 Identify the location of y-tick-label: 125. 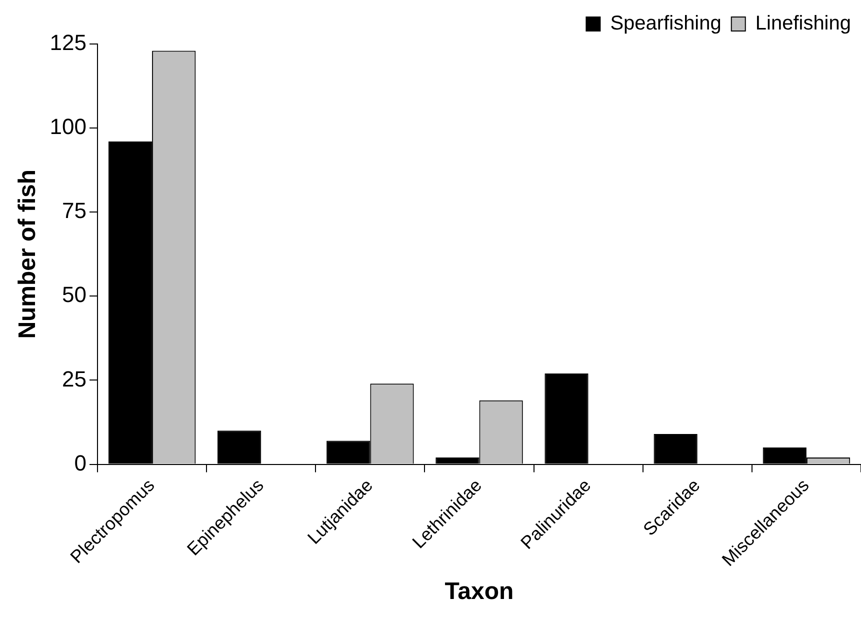
(68, 43).